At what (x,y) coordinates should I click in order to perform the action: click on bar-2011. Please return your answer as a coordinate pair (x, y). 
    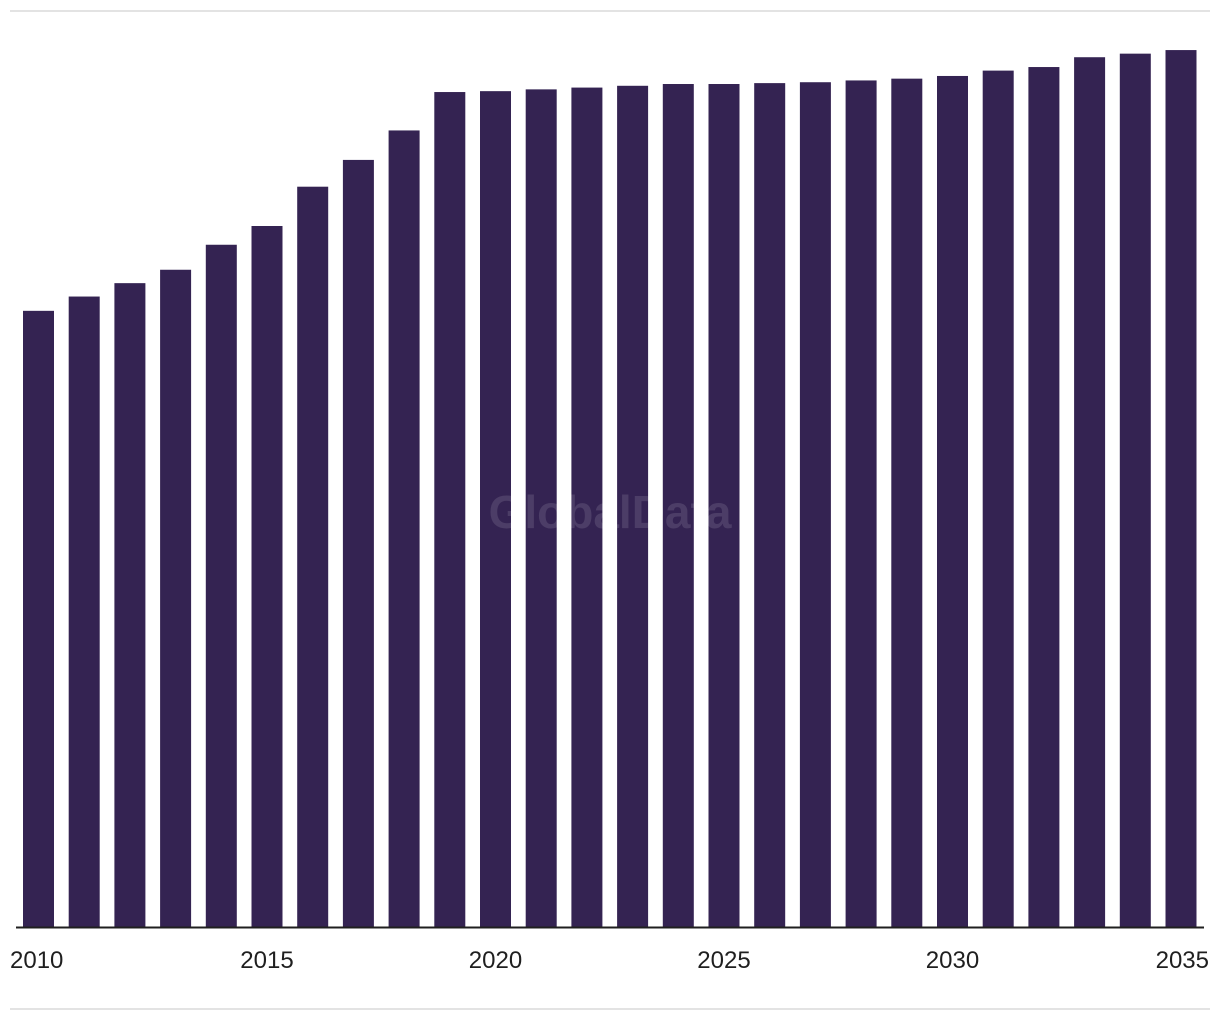
    Looking at the image, I should click on (84, 611).